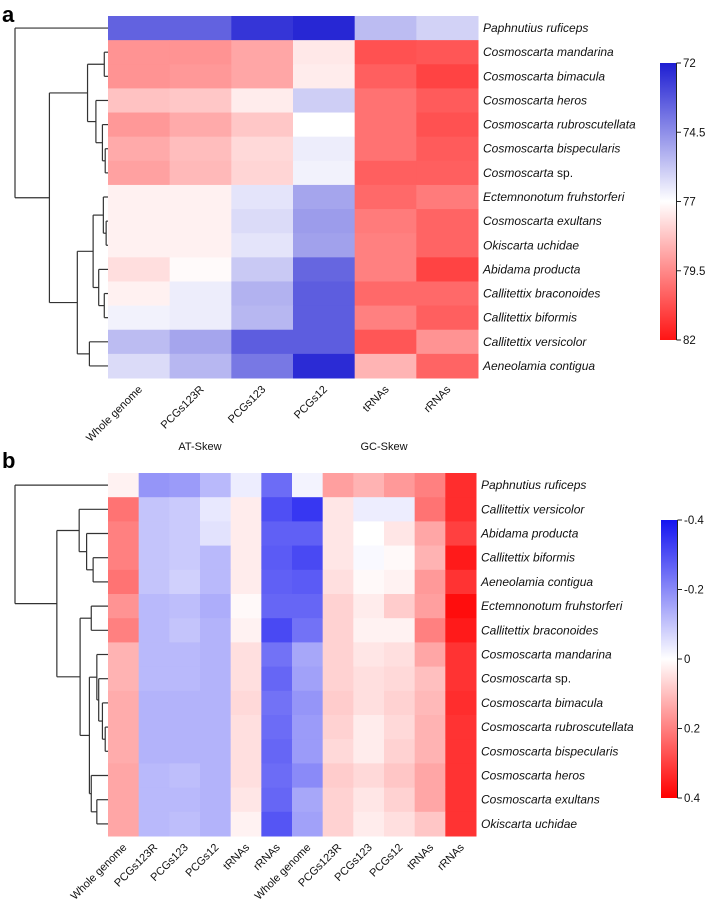  What do you see at coordinates (236, 856) in the screenshot?
I see `column-label: tRNAs` at bounding box center [236, 856].